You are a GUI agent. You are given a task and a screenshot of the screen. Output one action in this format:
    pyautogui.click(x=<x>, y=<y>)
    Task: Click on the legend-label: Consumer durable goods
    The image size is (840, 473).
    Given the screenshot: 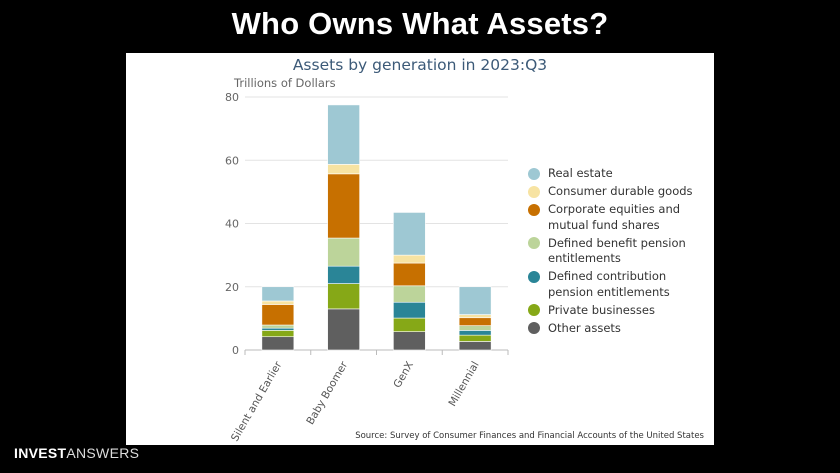 What is the action you would take?
    pyautogui.click(x=620, y=191)
    